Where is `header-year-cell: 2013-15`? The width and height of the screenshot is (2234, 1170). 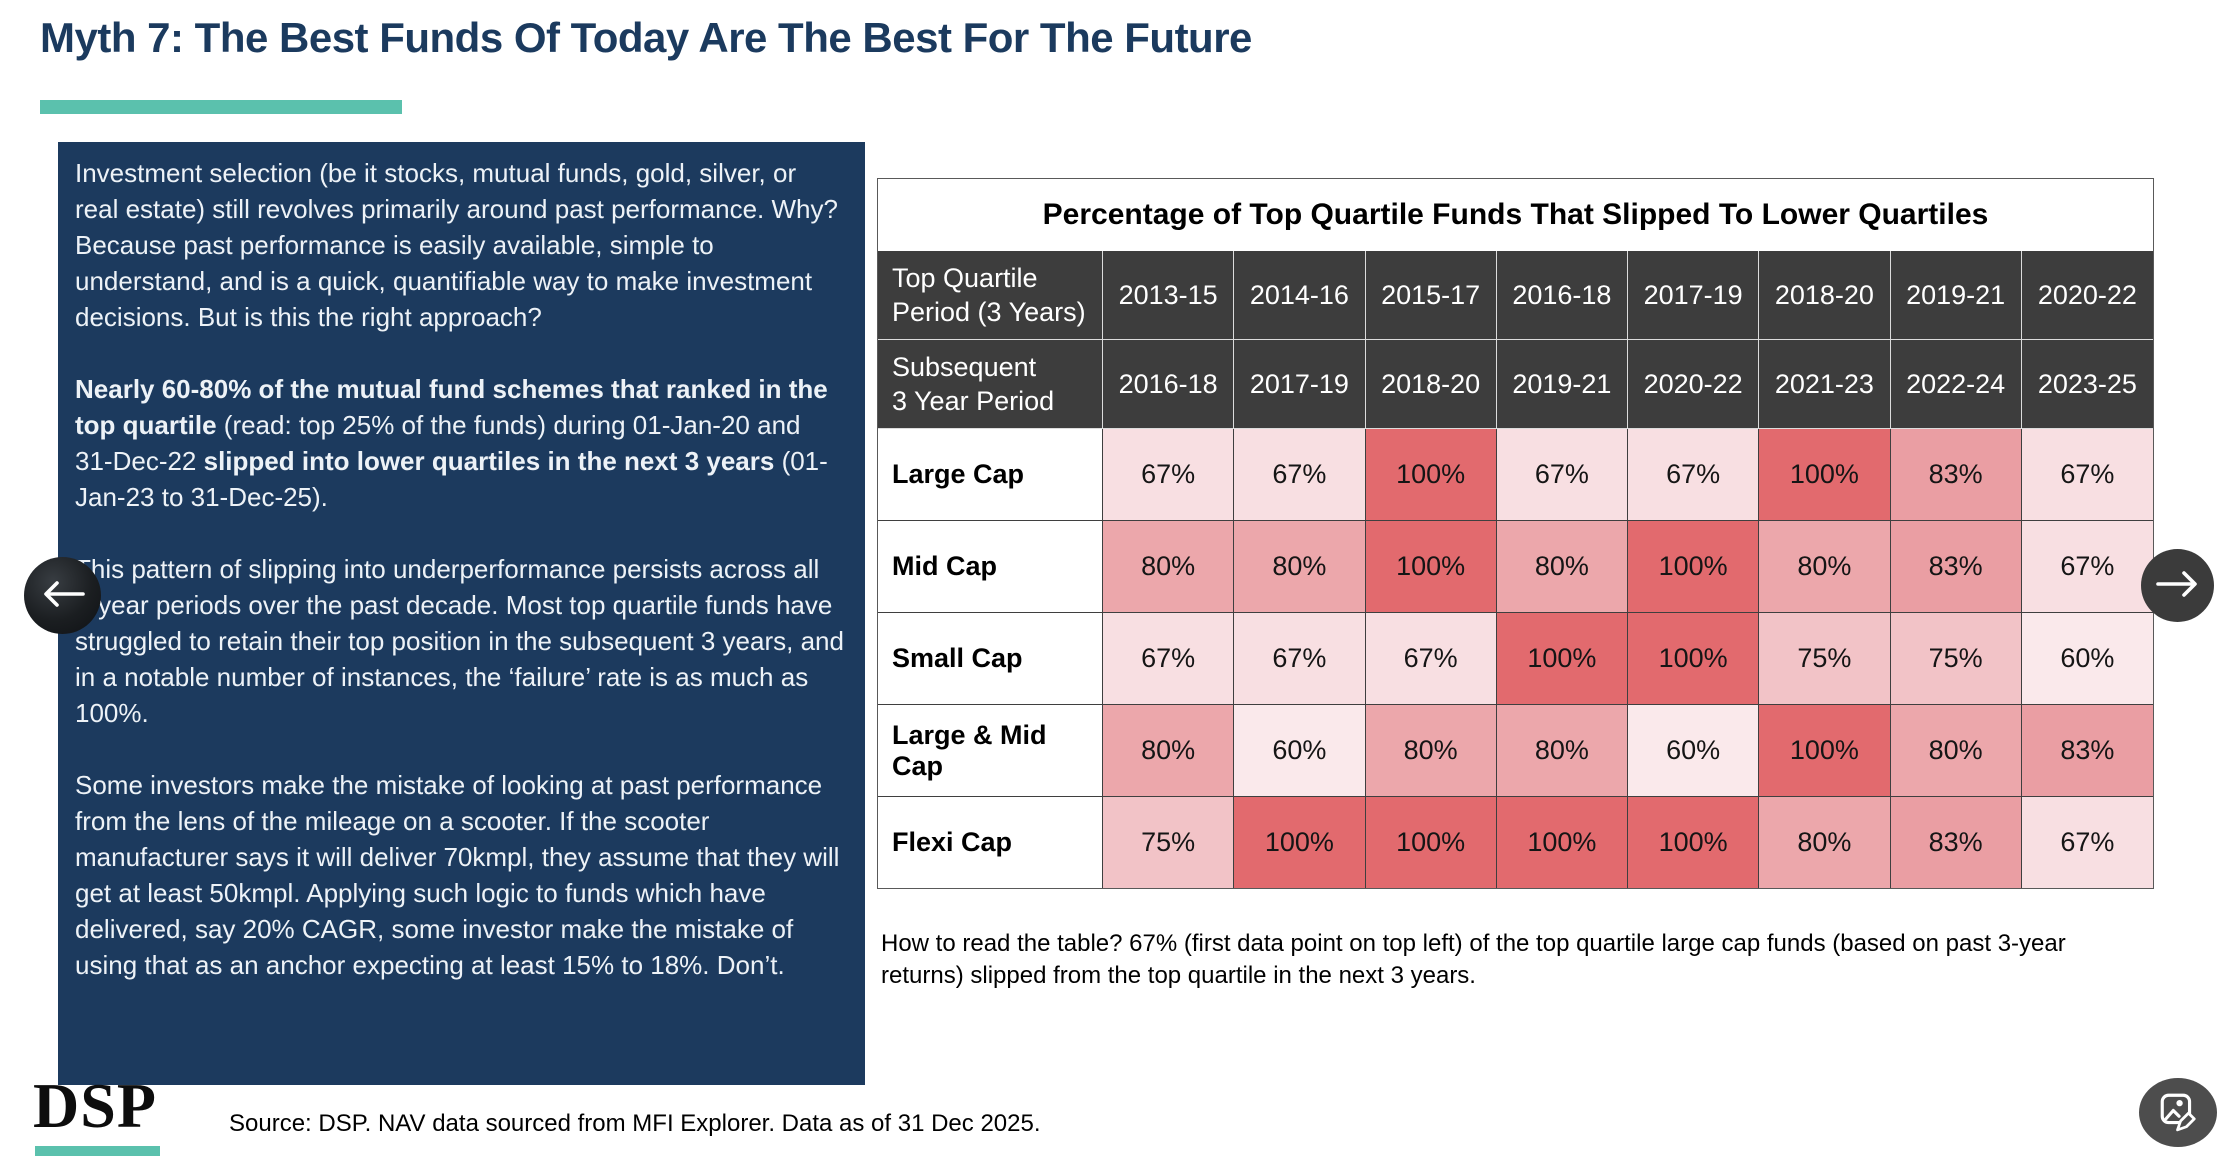 header-year-cell: 2013-15 is located at coordinates (1169, 295).